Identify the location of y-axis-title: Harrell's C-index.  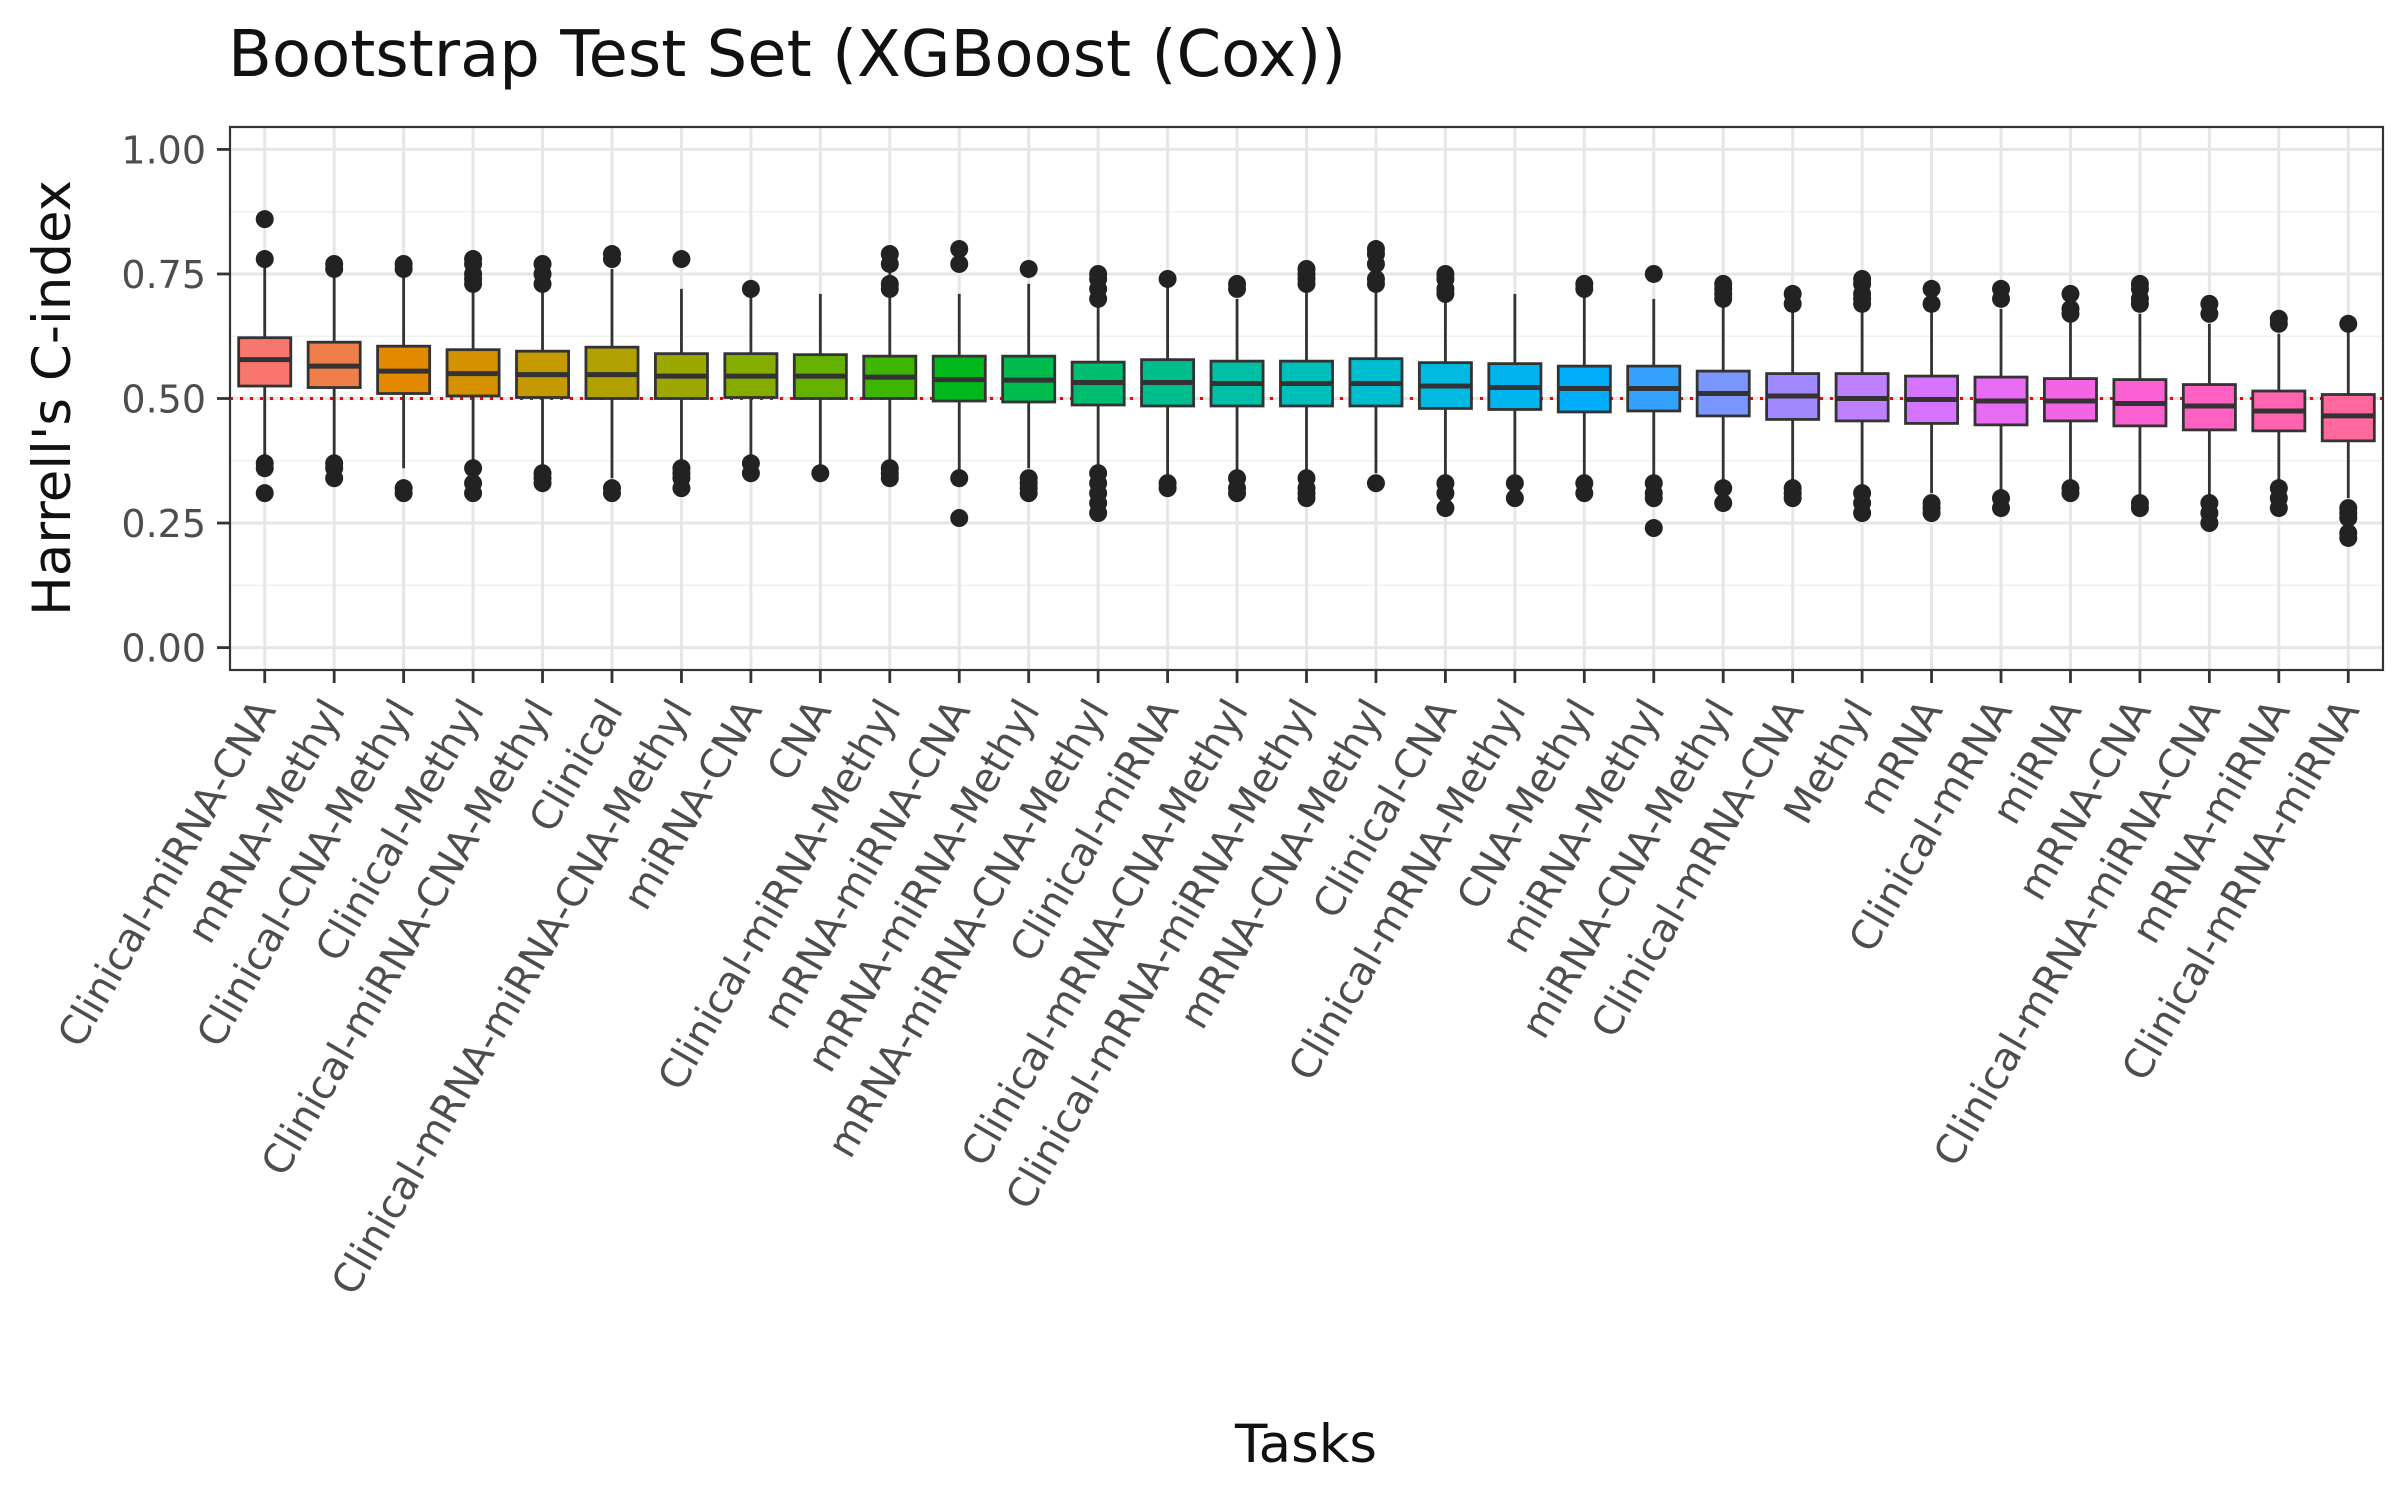
(52, 398).